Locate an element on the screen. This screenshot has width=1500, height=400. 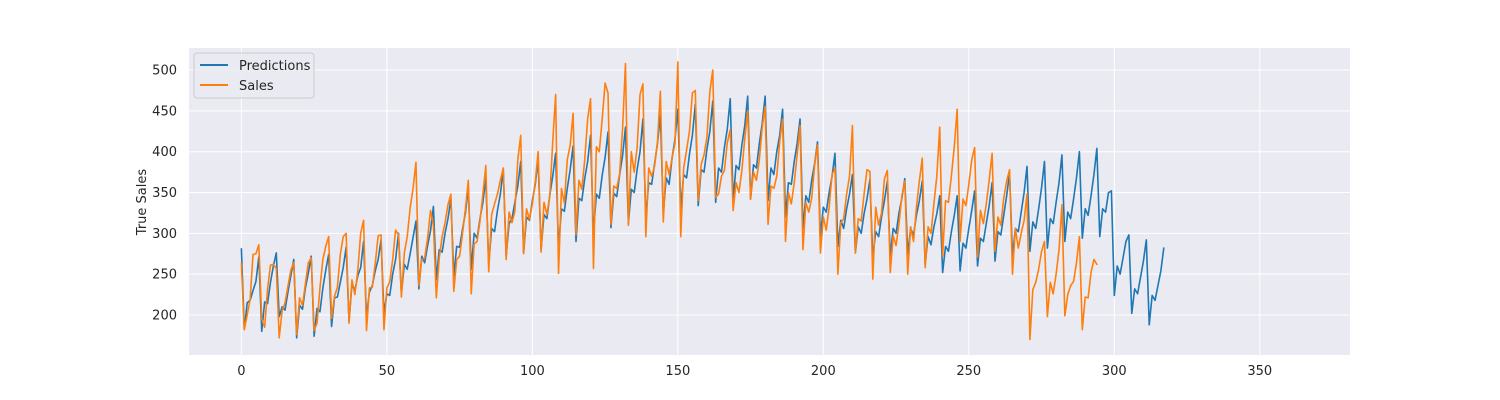
y-tick-label: 200 is located at coordinates (164, 315).